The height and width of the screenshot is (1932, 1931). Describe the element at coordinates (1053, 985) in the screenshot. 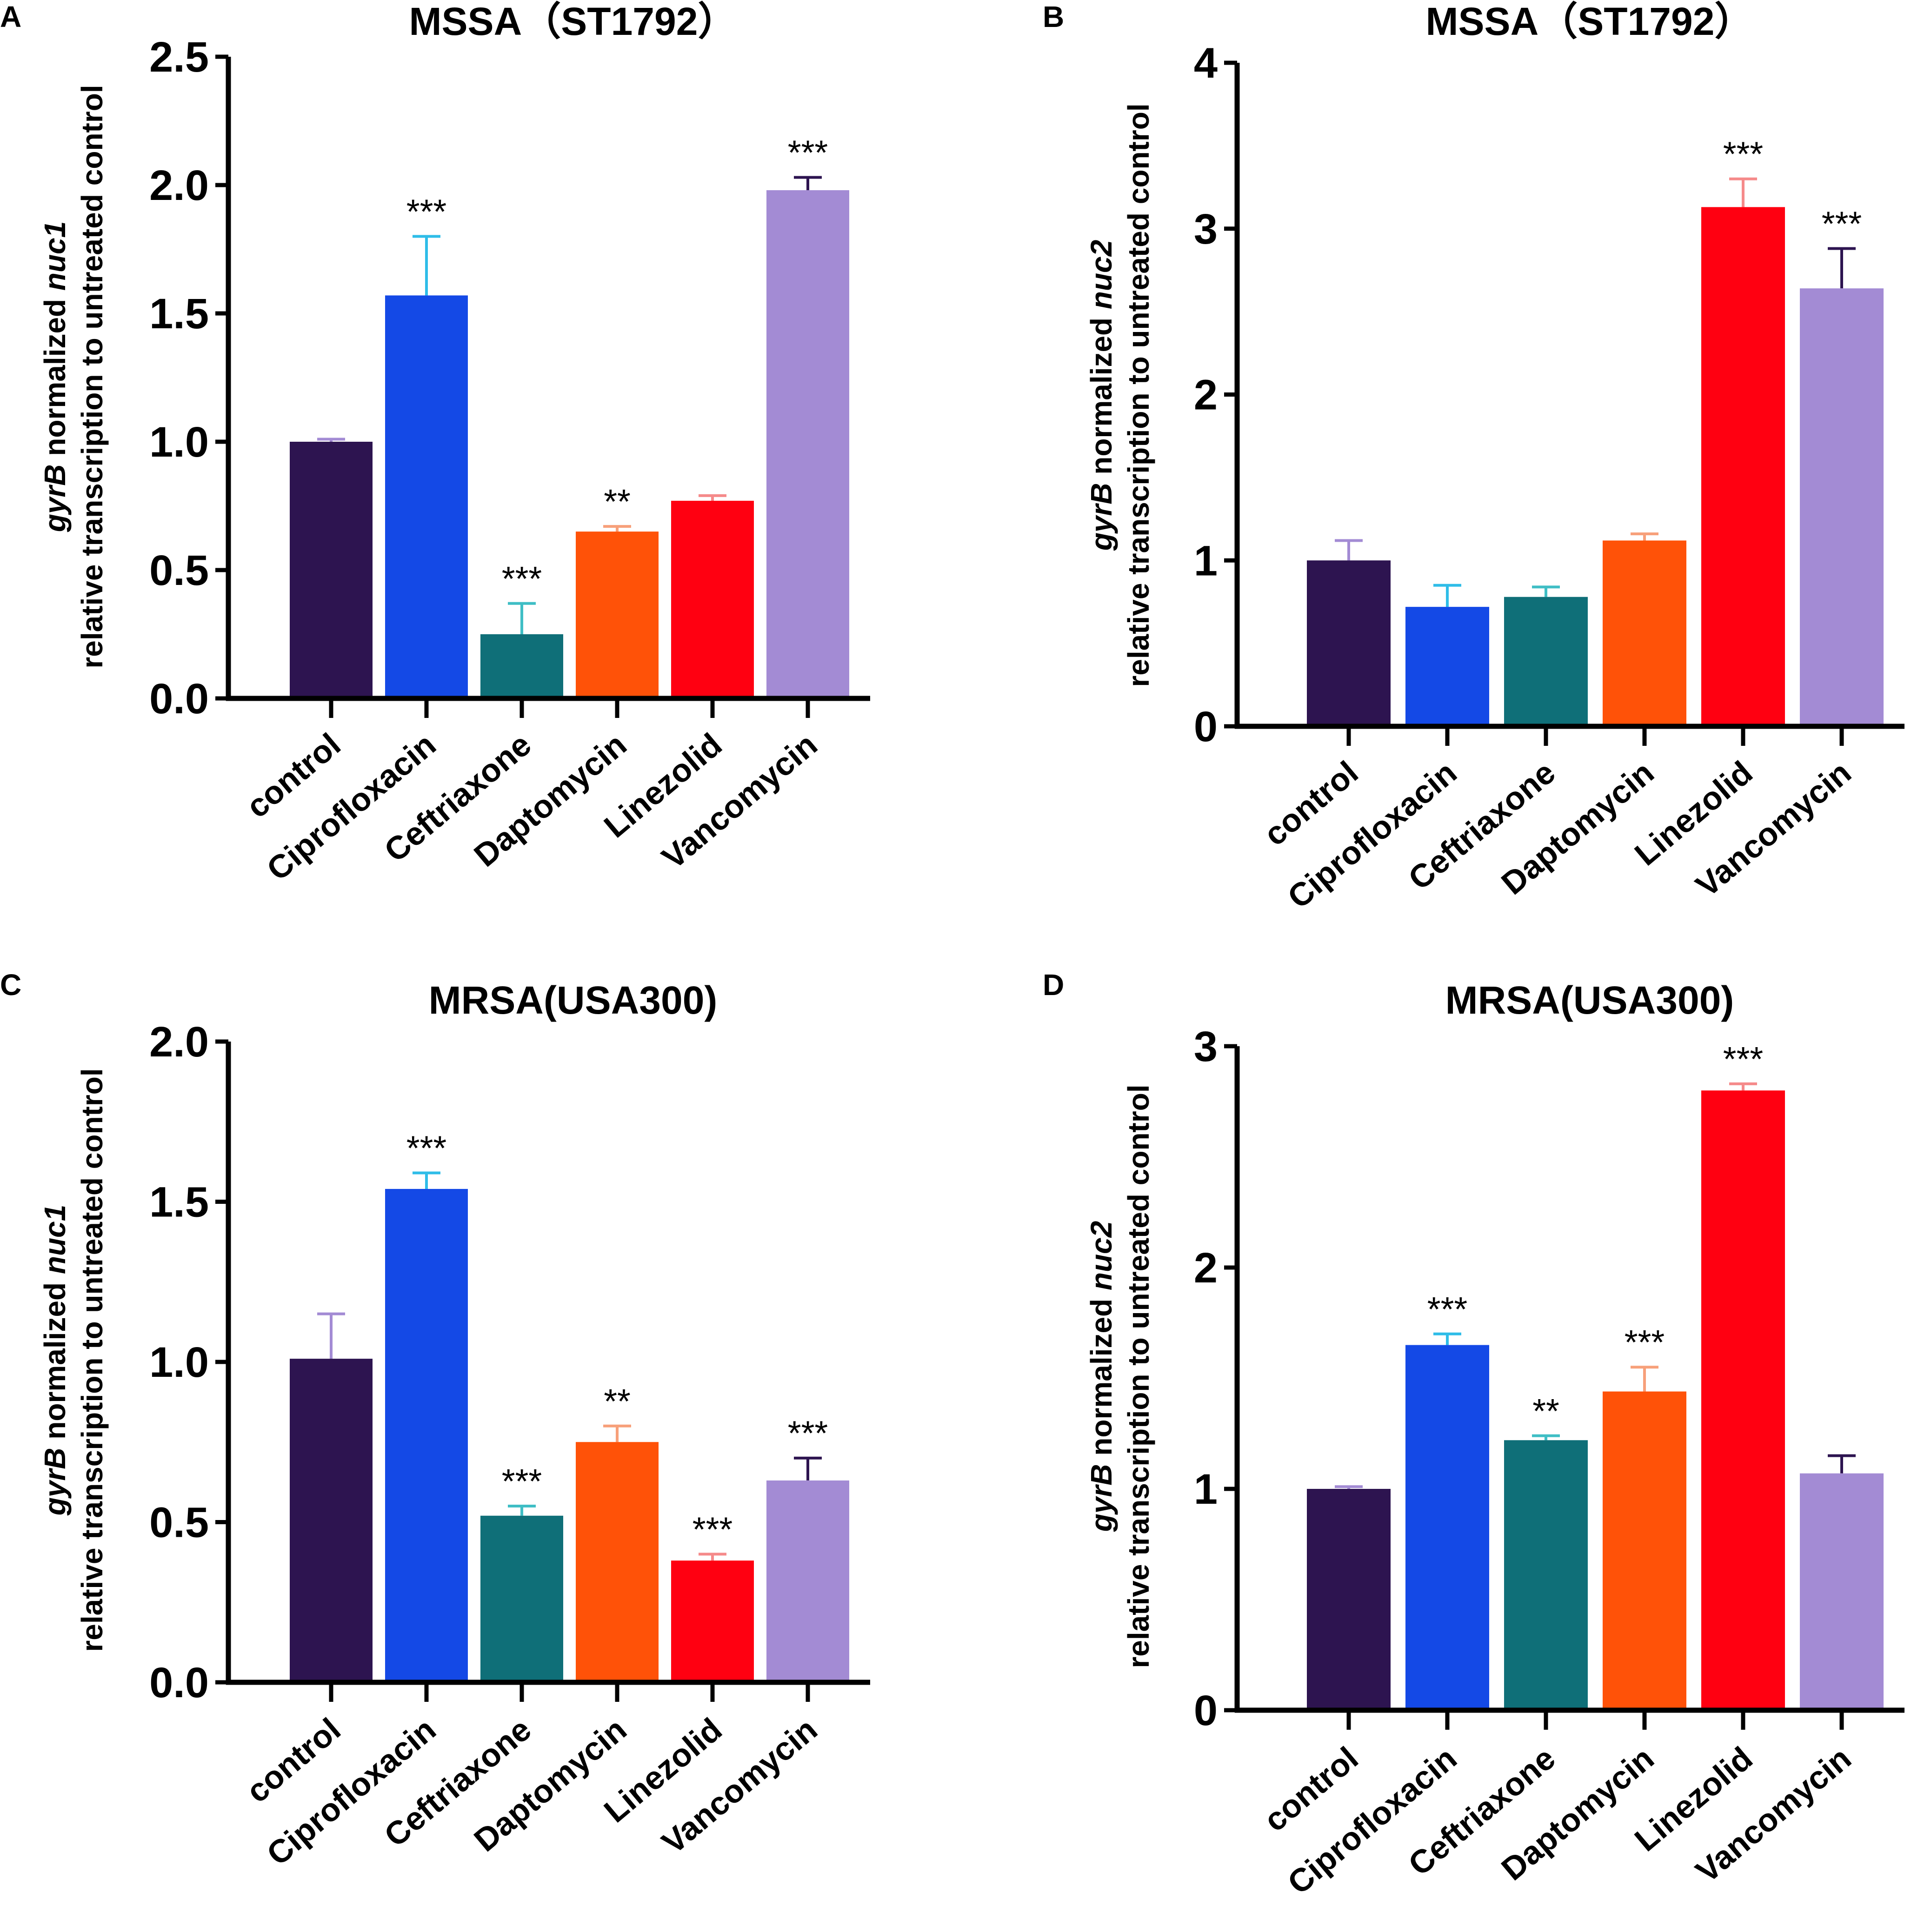

I see `panel-letter: D` at that location.